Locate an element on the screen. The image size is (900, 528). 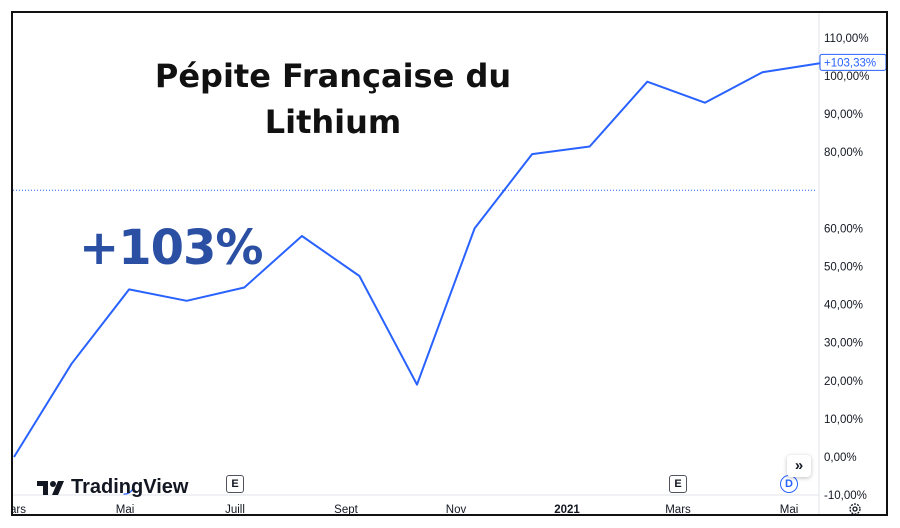
x-tick-label: 2021 is located at coordinates (567, 510).